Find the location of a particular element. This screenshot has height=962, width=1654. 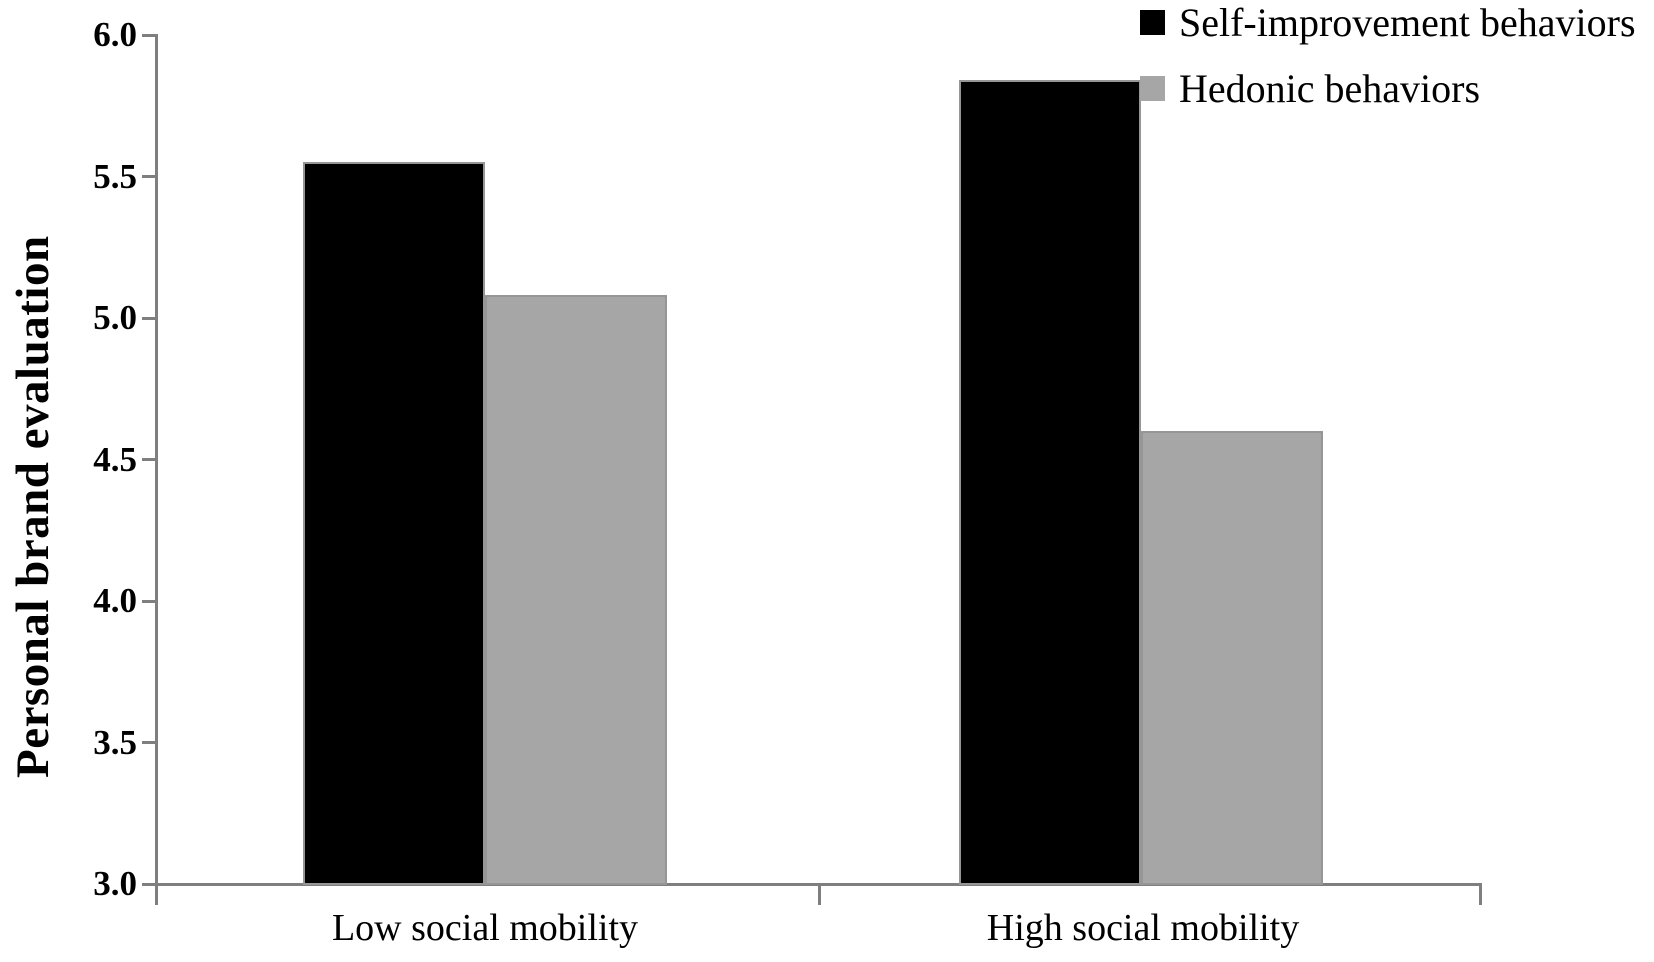

category-label-high-social-mobility: High social mobility is located at coordinates (1143, 928).